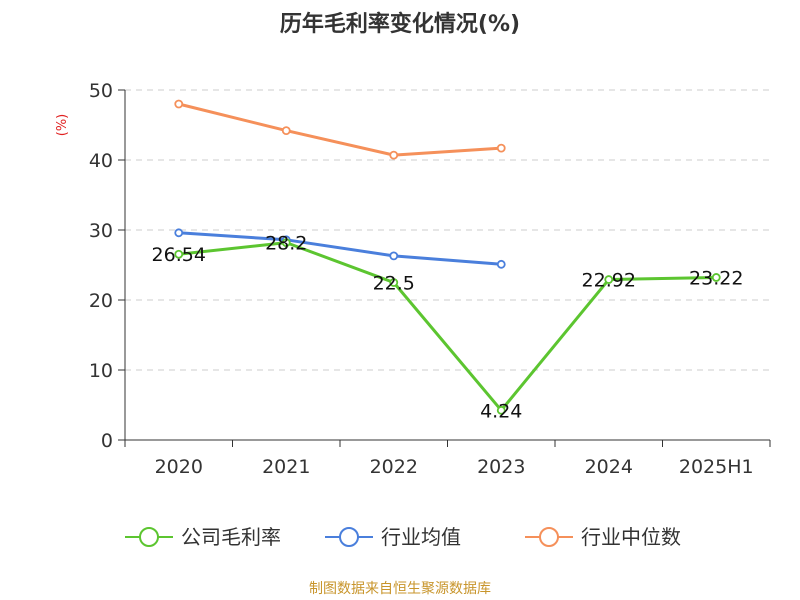 This screenshot has width=800, height=600. Describe the element at coordinates (400, 24) in the screenshot. I see `chart-title: 历年毛利率变化情况(%)` at that location.